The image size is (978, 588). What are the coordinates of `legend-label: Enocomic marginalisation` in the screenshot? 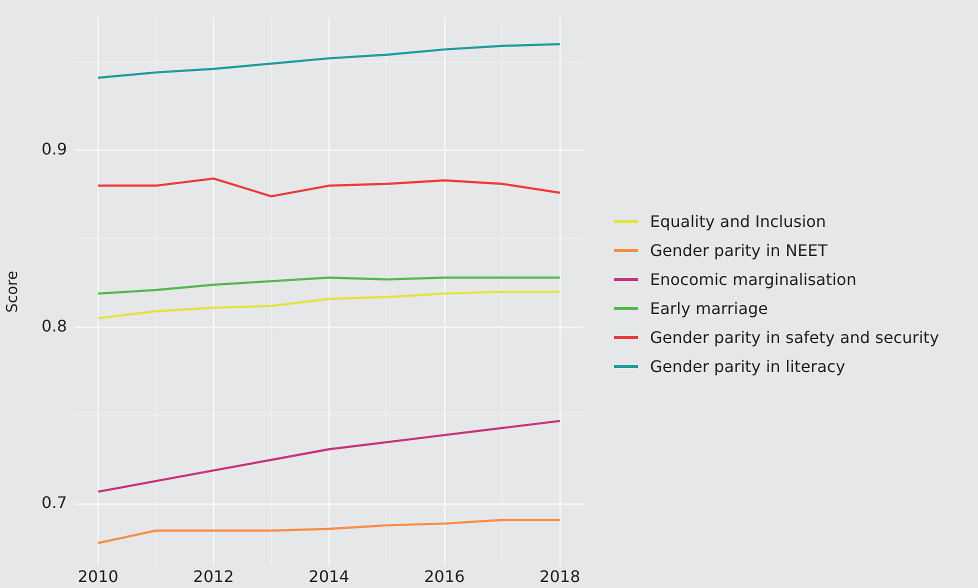 It's located at (753, 279).